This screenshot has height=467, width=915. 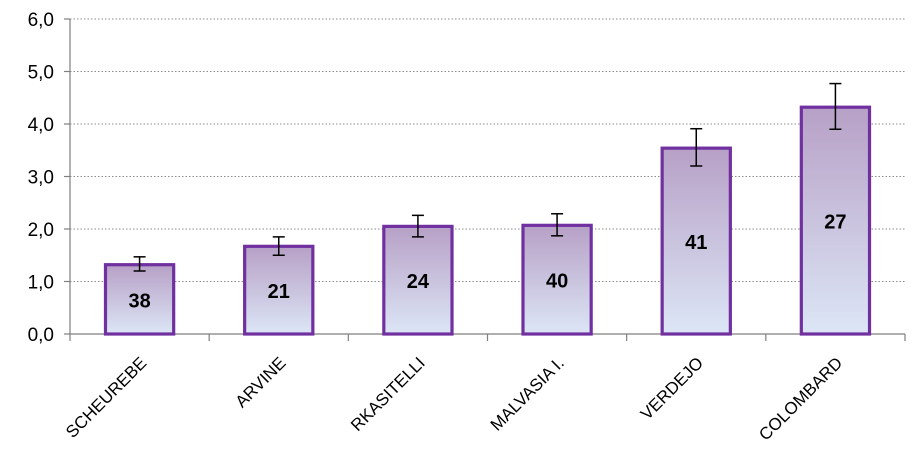 I want to click on x-category-label: SCHEUREBE, so click(x=106, y=397).